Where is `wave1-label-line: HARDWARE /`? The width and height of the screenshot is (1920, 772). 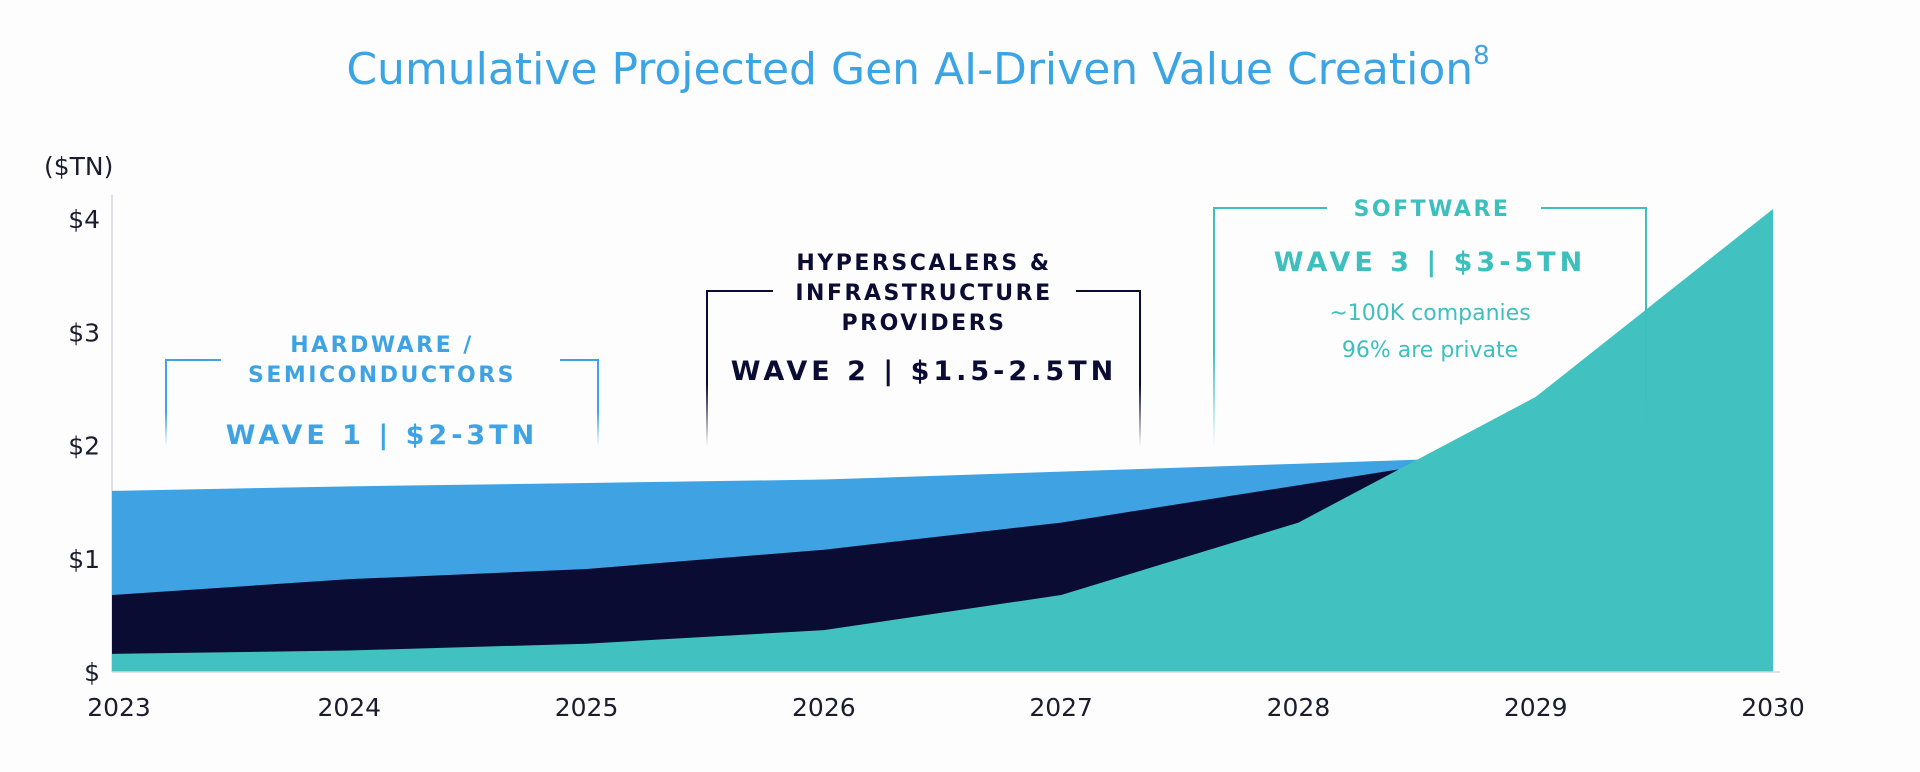
wave1-label-line: HARDWARE / is located at coordinates (382, 345).